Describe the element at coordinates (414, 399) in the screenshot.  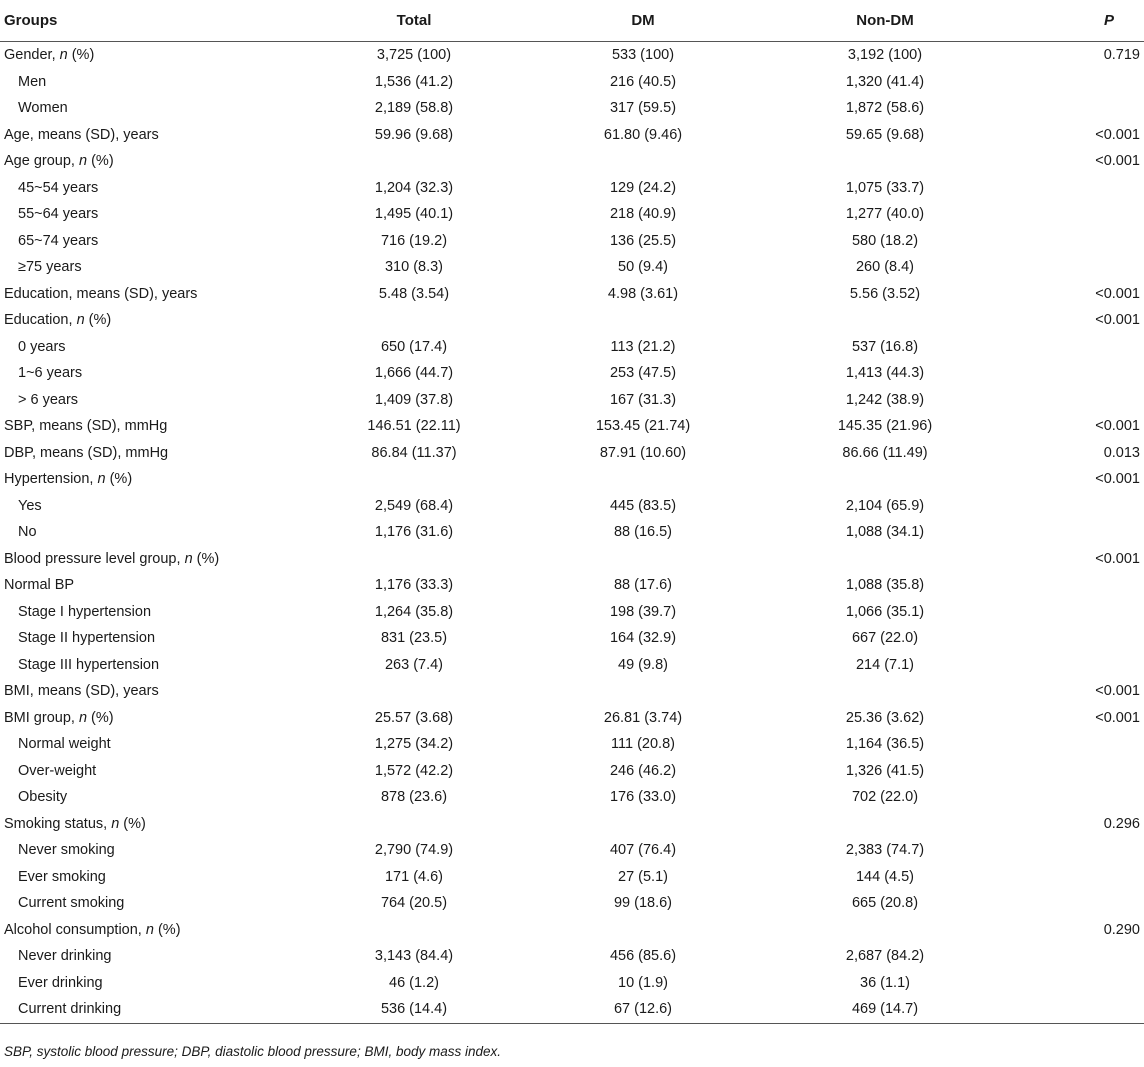
I see `cell-total: 1,409 (37.8)` at that location.